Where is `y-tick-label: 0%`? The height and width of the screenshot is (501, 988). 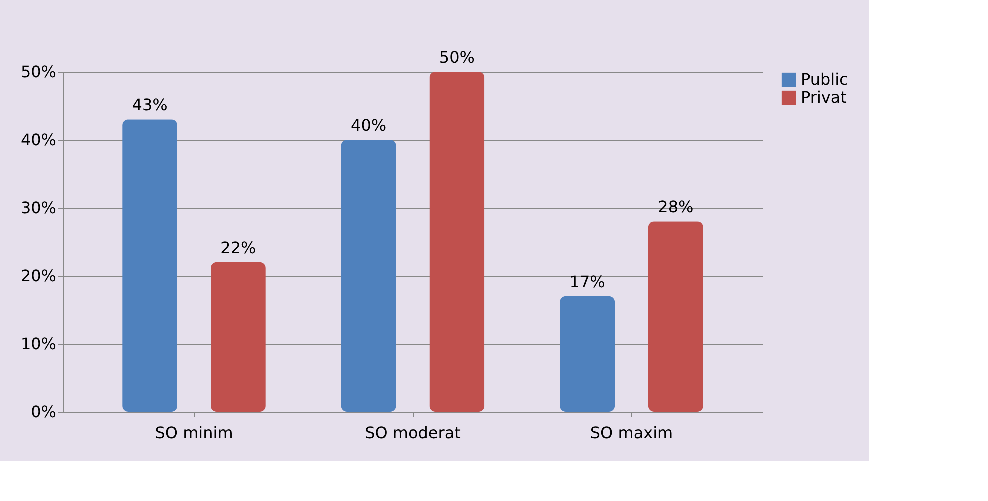 y-tick-label: 0% is located at coordinates (43, 412).